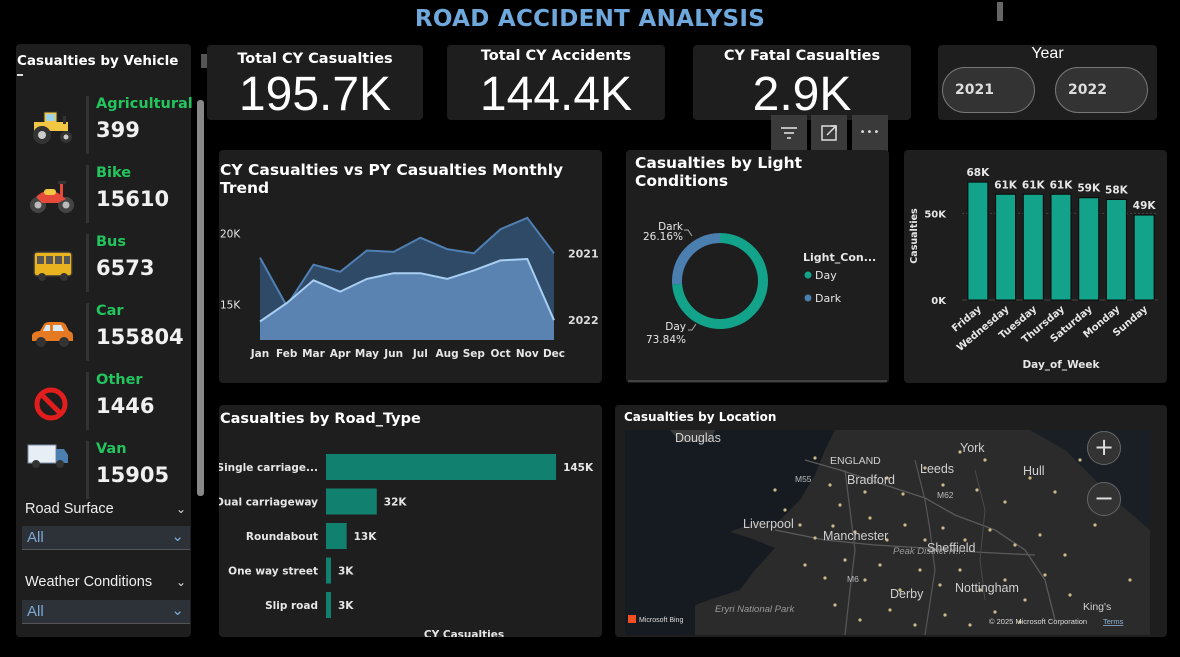 The image size is (1180, 657). What do you see at coordinates (89, 582) in the screenshot?
I see `weather-conditions-label: Weather Conditions` at bounding box center [89, 582].